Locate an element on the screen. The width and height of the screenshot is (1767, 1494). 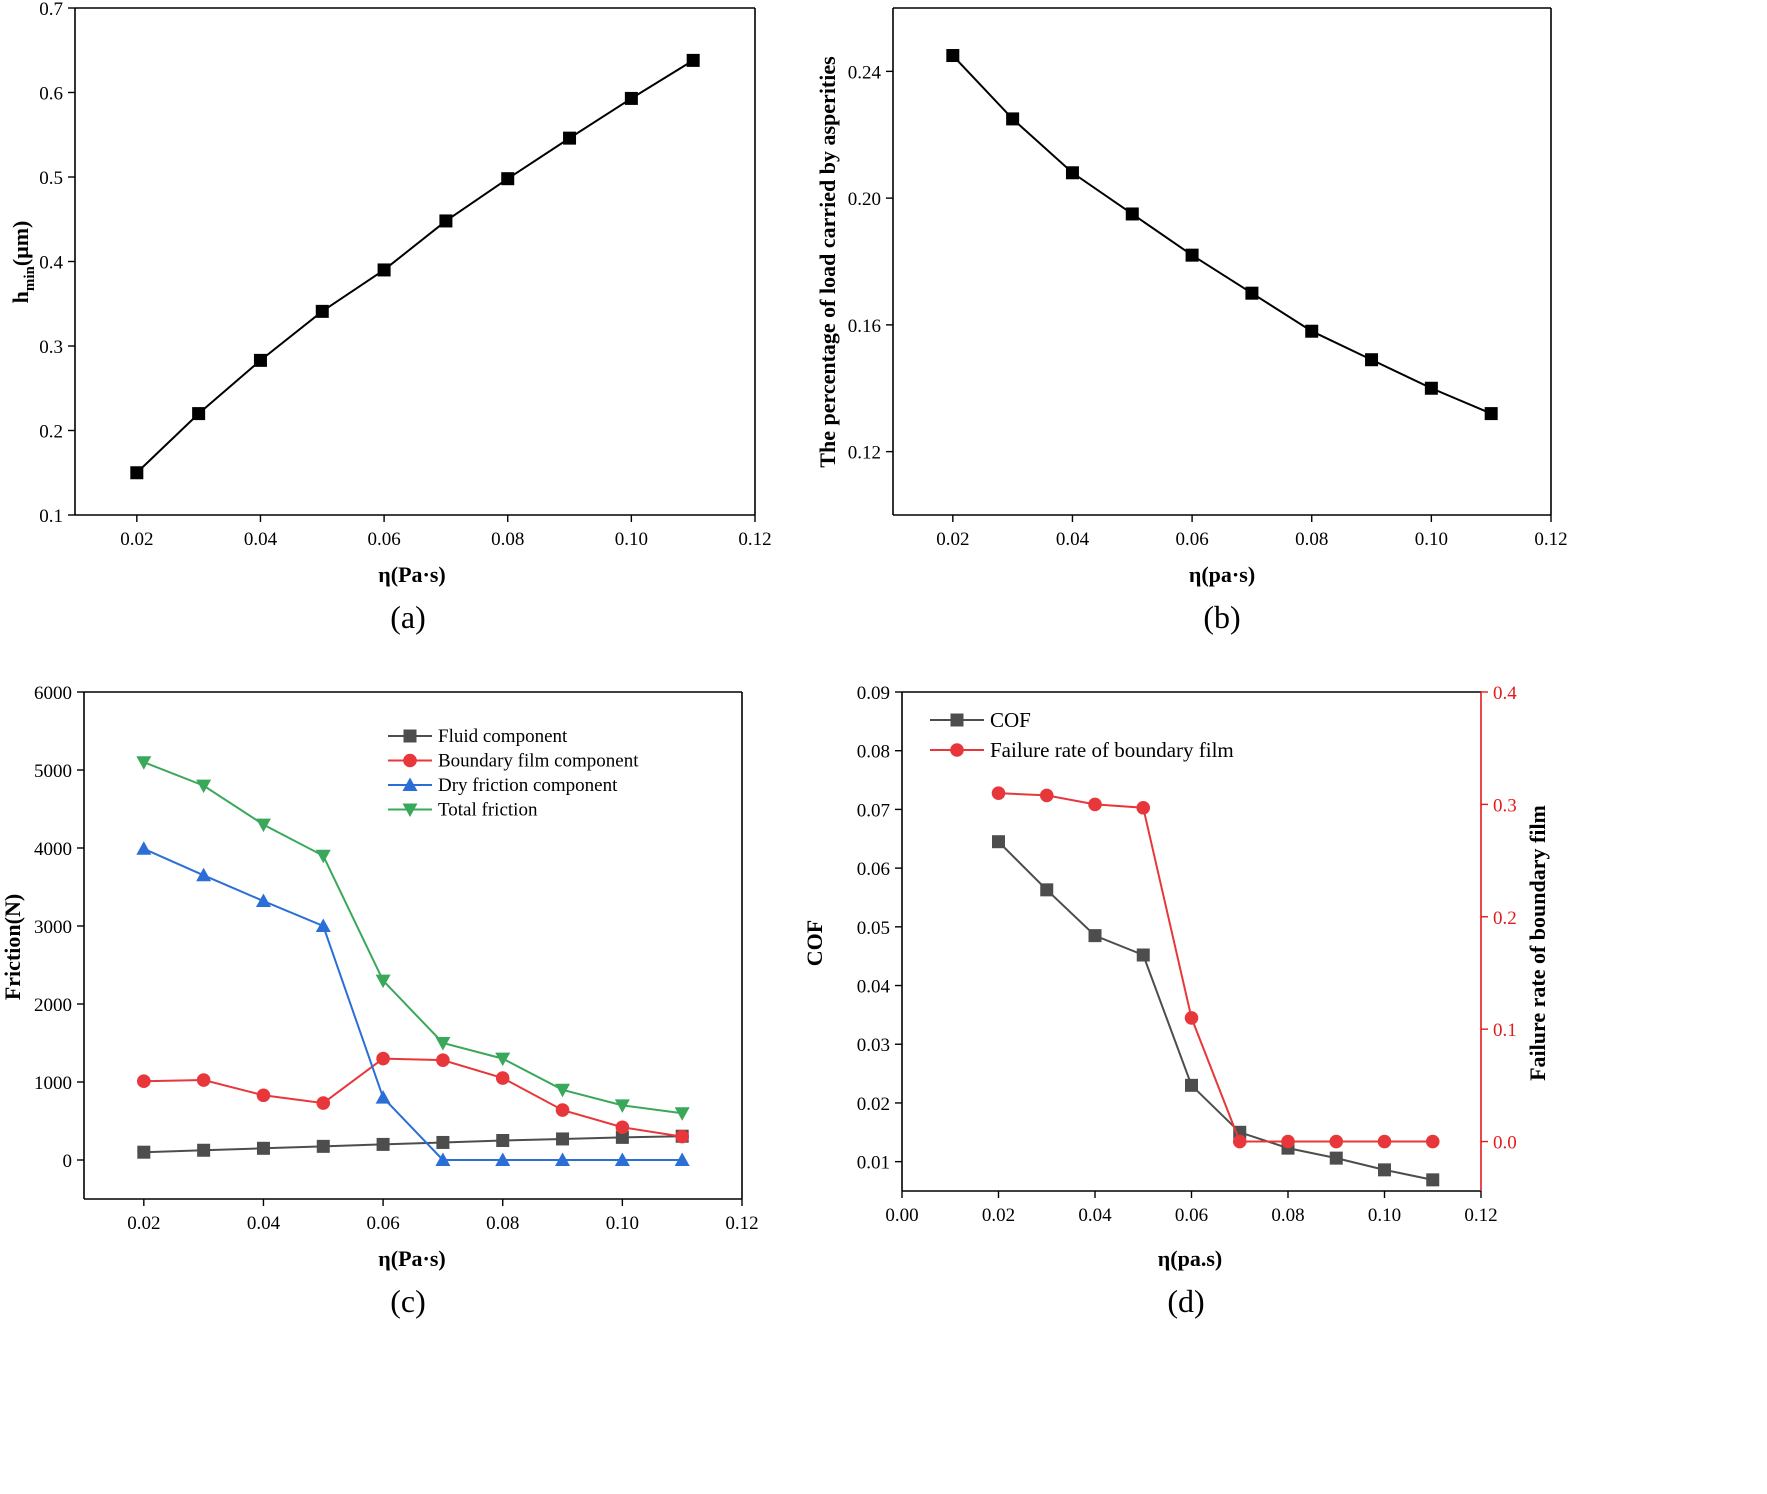
y-right-axis-title: Failure rate of boundary film is located at coordinates (1537, 943).